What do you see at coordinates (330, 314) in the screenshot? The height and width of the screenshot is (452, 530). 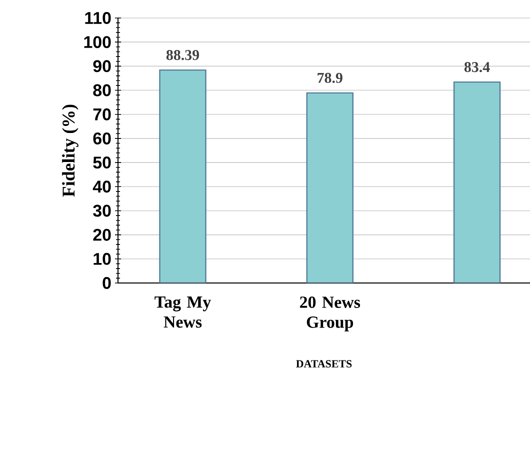 I see `x-tick-label: 20 News Group` at bounding box center [330, 314].